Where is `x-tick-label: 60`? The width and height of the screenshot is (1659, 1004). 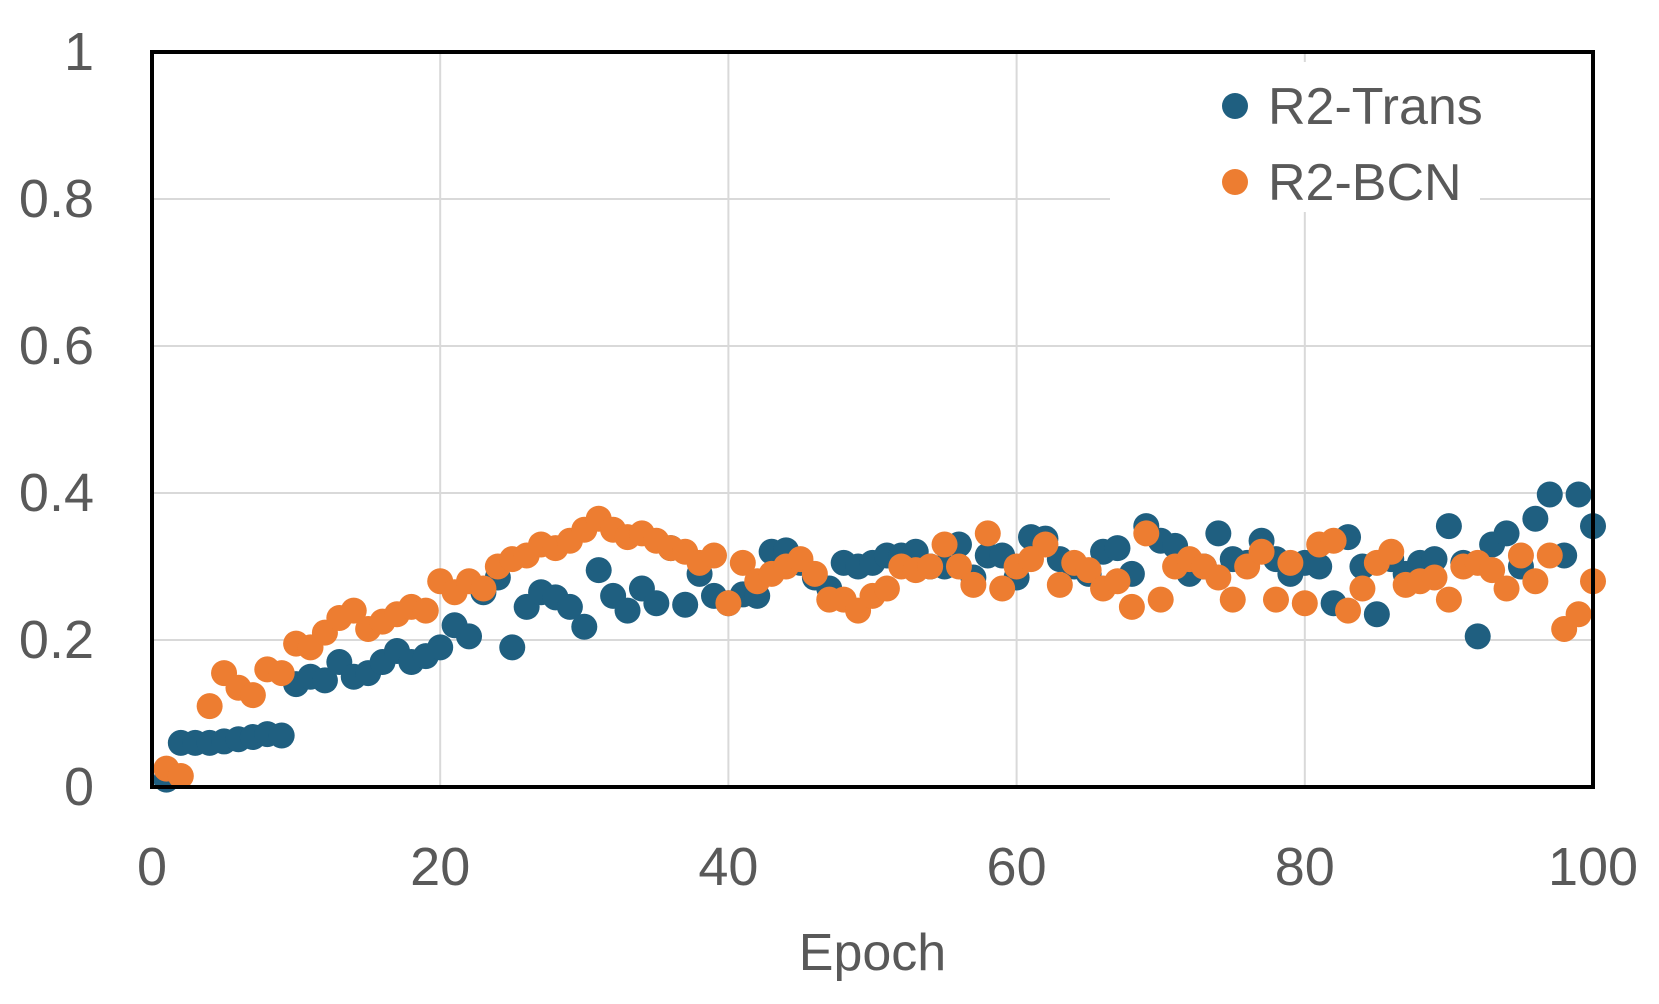 x-tick-label: 60 is located at coordinates (1017, 867).